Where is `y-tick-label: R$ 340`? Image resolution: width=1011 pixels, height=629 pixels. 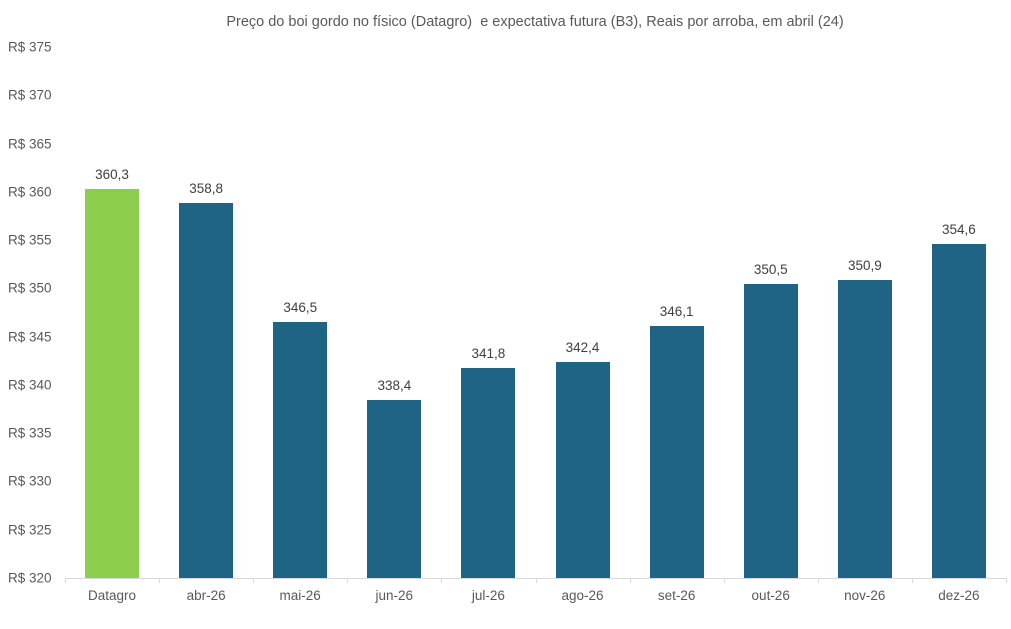
y-tick-label: R$ 340 is located at coordinates (30, 385).